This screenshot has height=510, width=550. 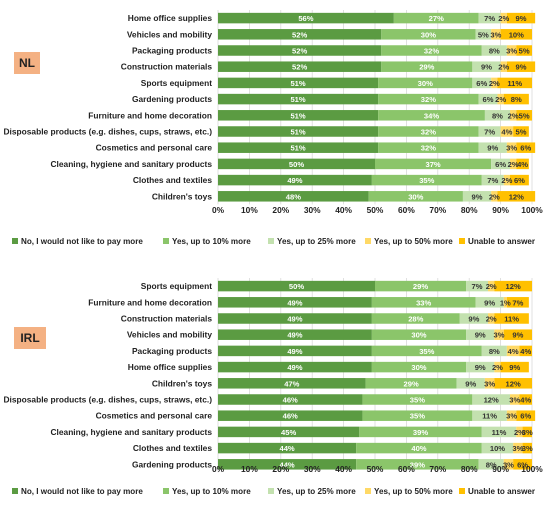 I want to click on data-label: 32%, so click(x=428, y=99).